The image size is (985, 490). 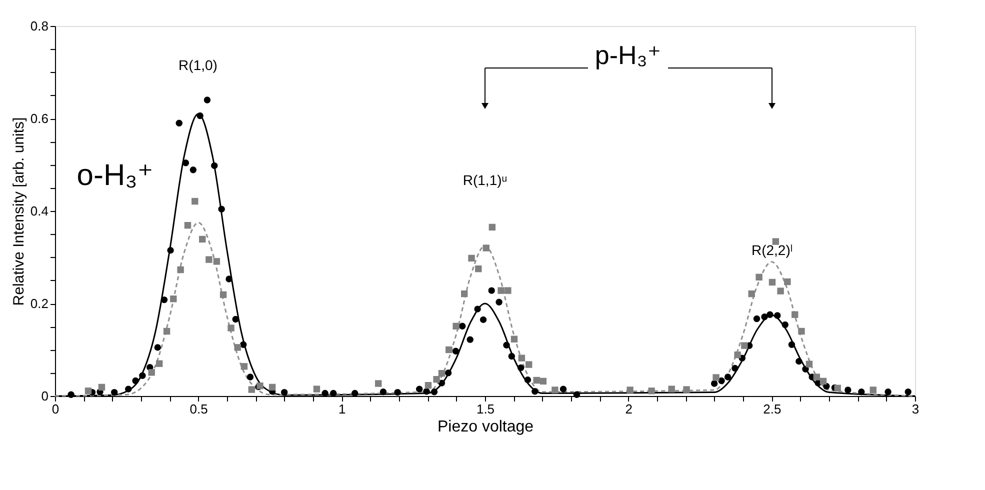 What do you see at coordinates (44, 396) in the screenshot?
I see `y-tick-label: 0` at bounding box center [44, 396].